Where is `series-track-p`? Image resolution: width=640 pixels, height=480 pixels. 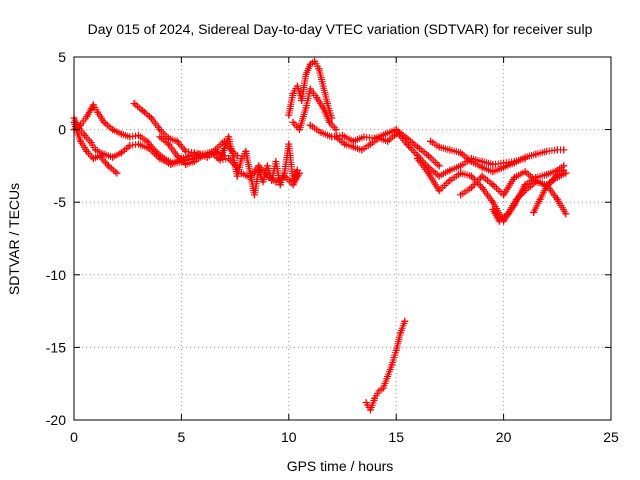 series-track-p is located at coordinates (529, 201).